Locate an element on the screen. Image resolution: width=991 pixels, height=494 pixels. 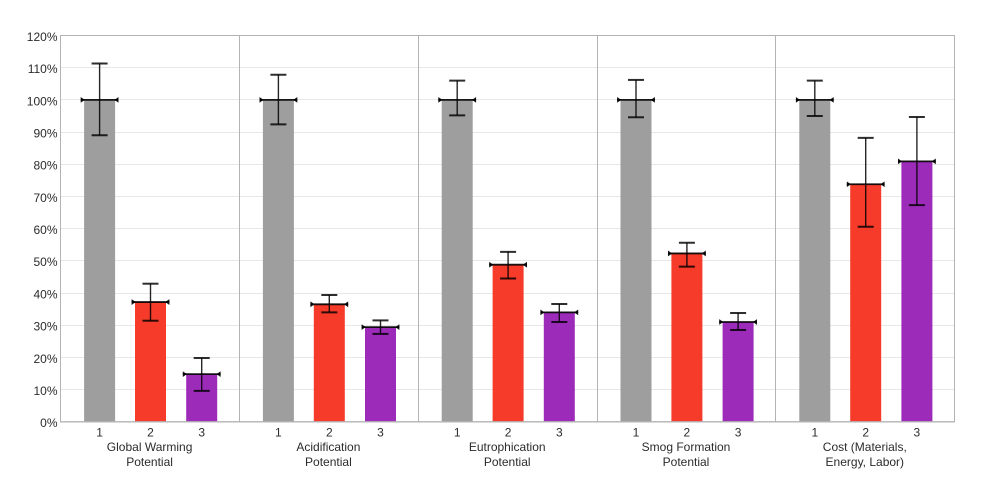
svg-text: 120% is located at coordinates (42, 37).